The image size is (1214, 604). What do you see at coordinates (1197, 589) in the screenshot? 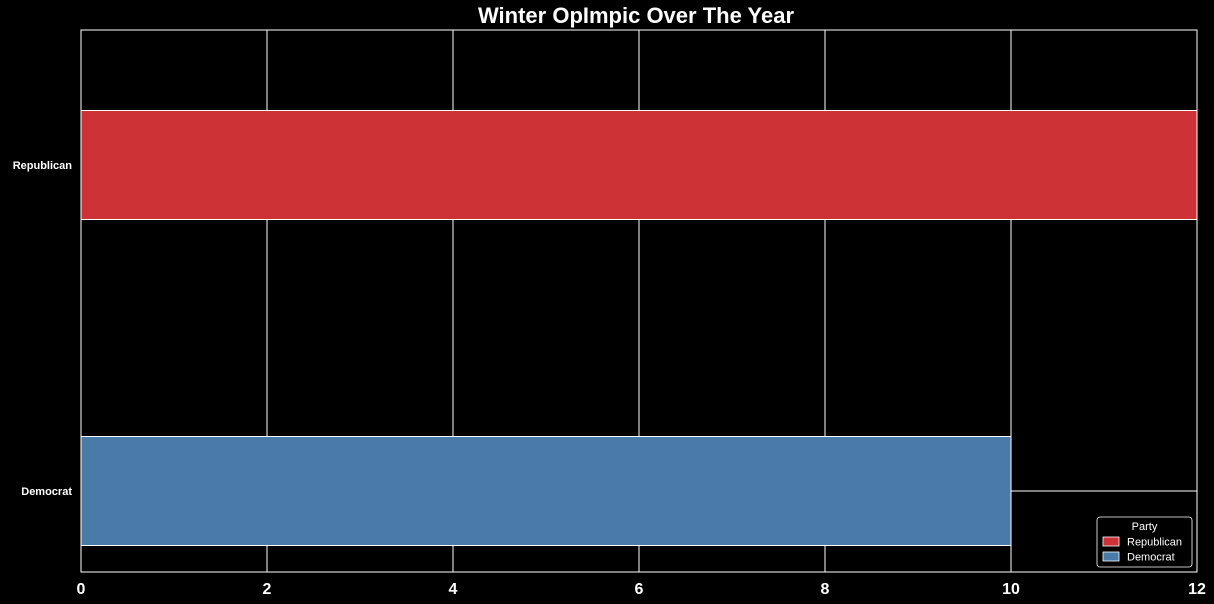
I see `x-tick-label: 12` at bounding box center [1197, 589].